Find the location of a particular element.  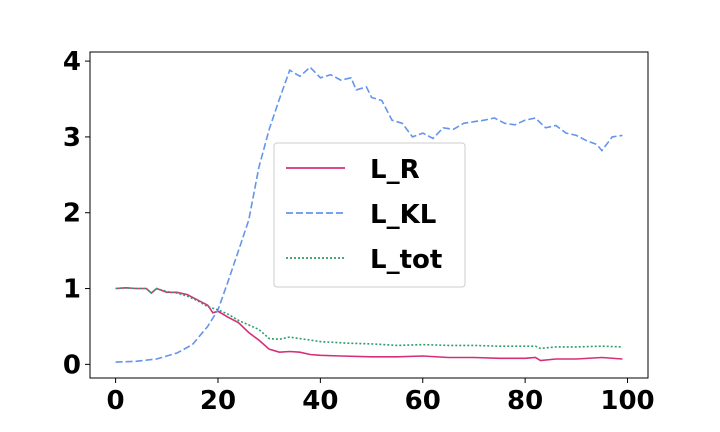

legend-label: L_tot is located at coordinates (406, 260).